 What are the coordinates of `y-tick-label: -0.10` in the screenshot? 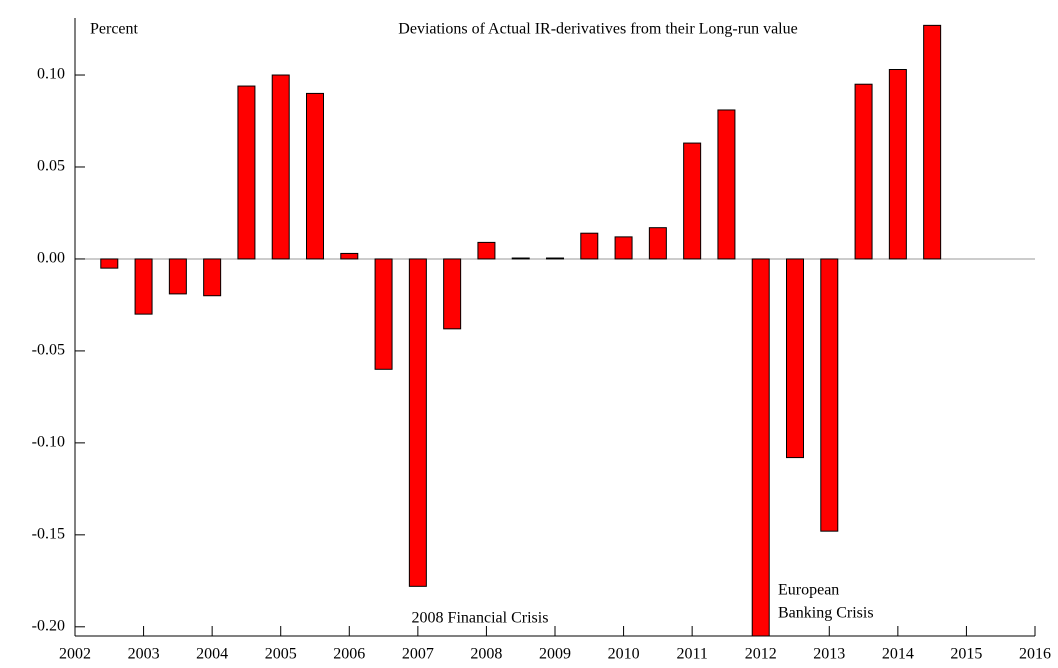 It's located at (48, 442).